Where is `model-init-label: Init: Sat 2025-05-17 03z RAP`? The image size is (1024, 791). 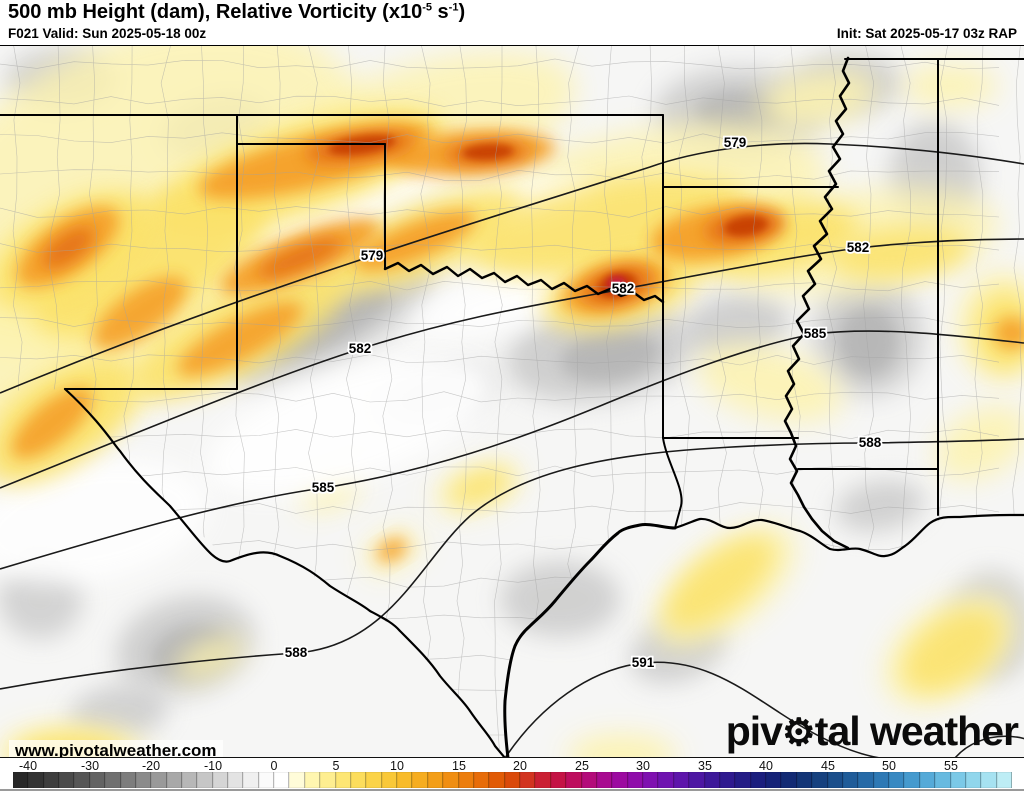
model-init-label: Init: Sat 2025-05-17 03z RAP is located at coordinates (926, 33).